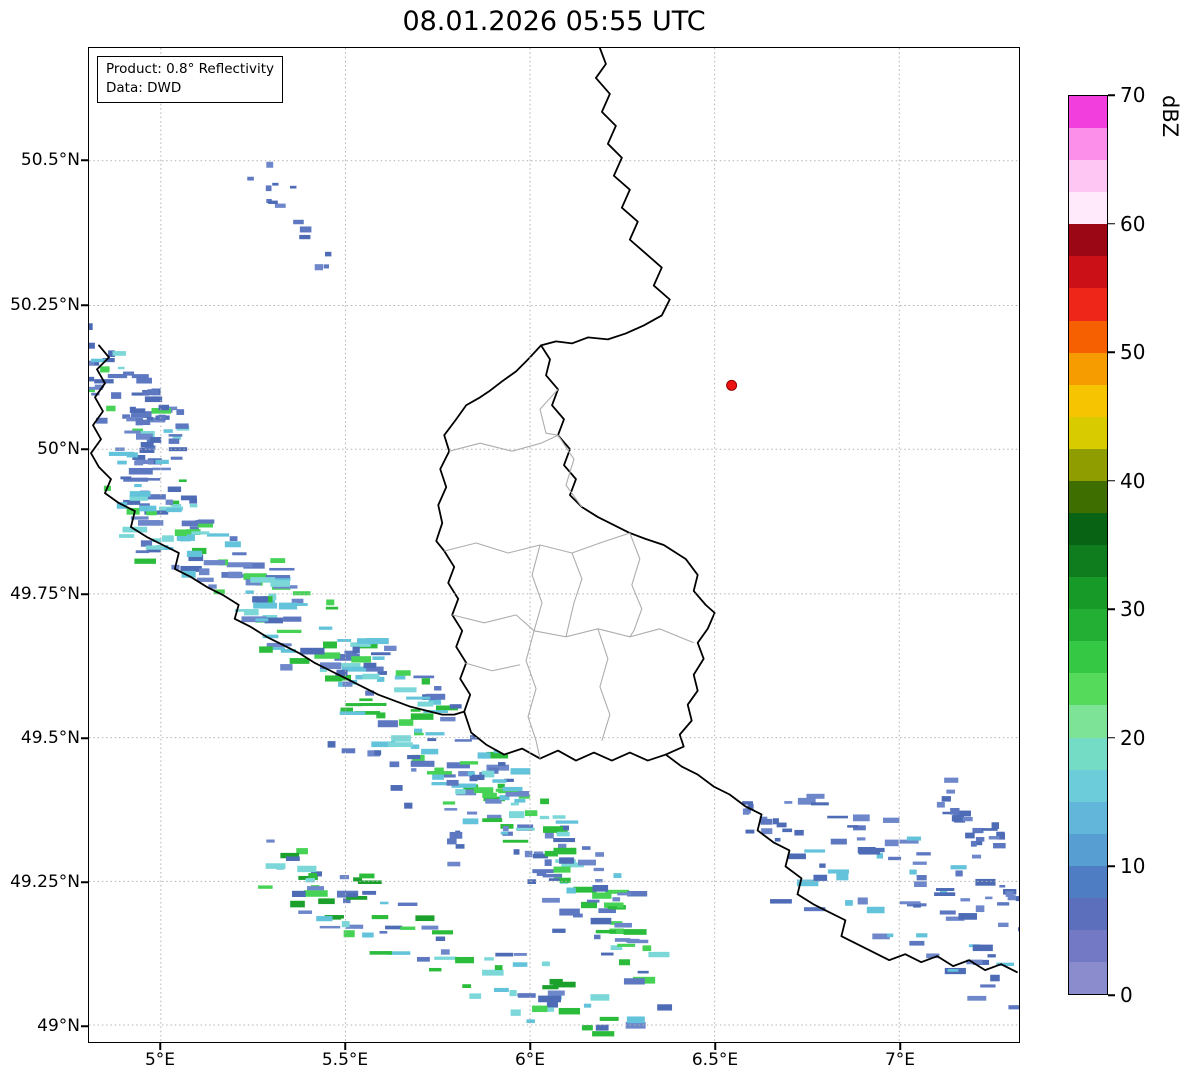  I want to click on colorbar-label: dBZ, so click(1170, 116).